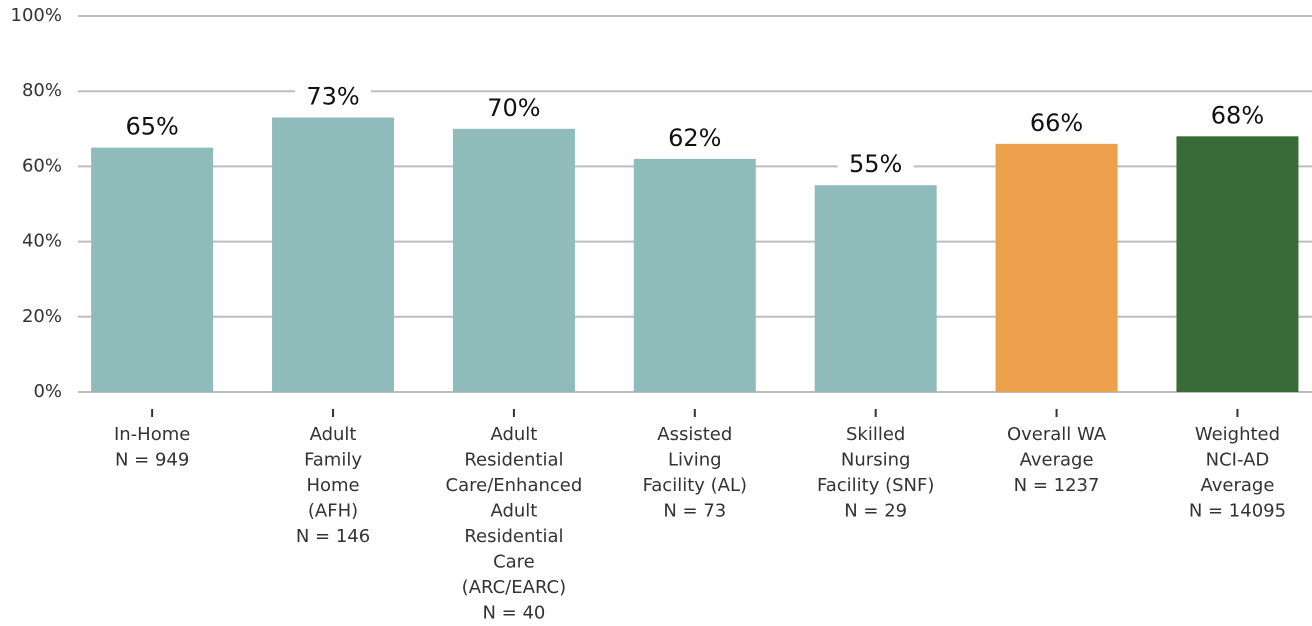  Describe the element at coordinates (42, 241) in the screenshot. I see `y-tick-label: 40%` at that location.